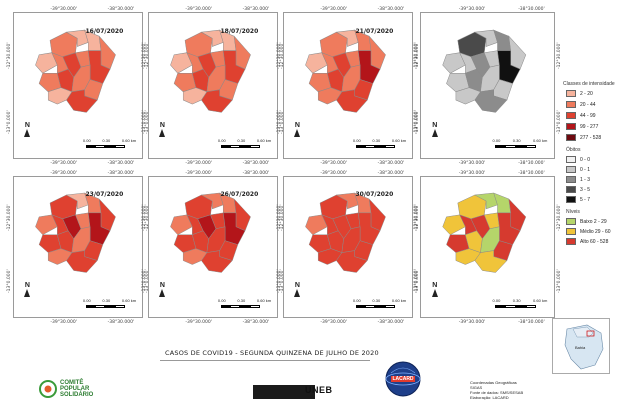 This screenshot has height=405, width=617. I want to click on comite-line-2: POPULAR, so click(75, 389).